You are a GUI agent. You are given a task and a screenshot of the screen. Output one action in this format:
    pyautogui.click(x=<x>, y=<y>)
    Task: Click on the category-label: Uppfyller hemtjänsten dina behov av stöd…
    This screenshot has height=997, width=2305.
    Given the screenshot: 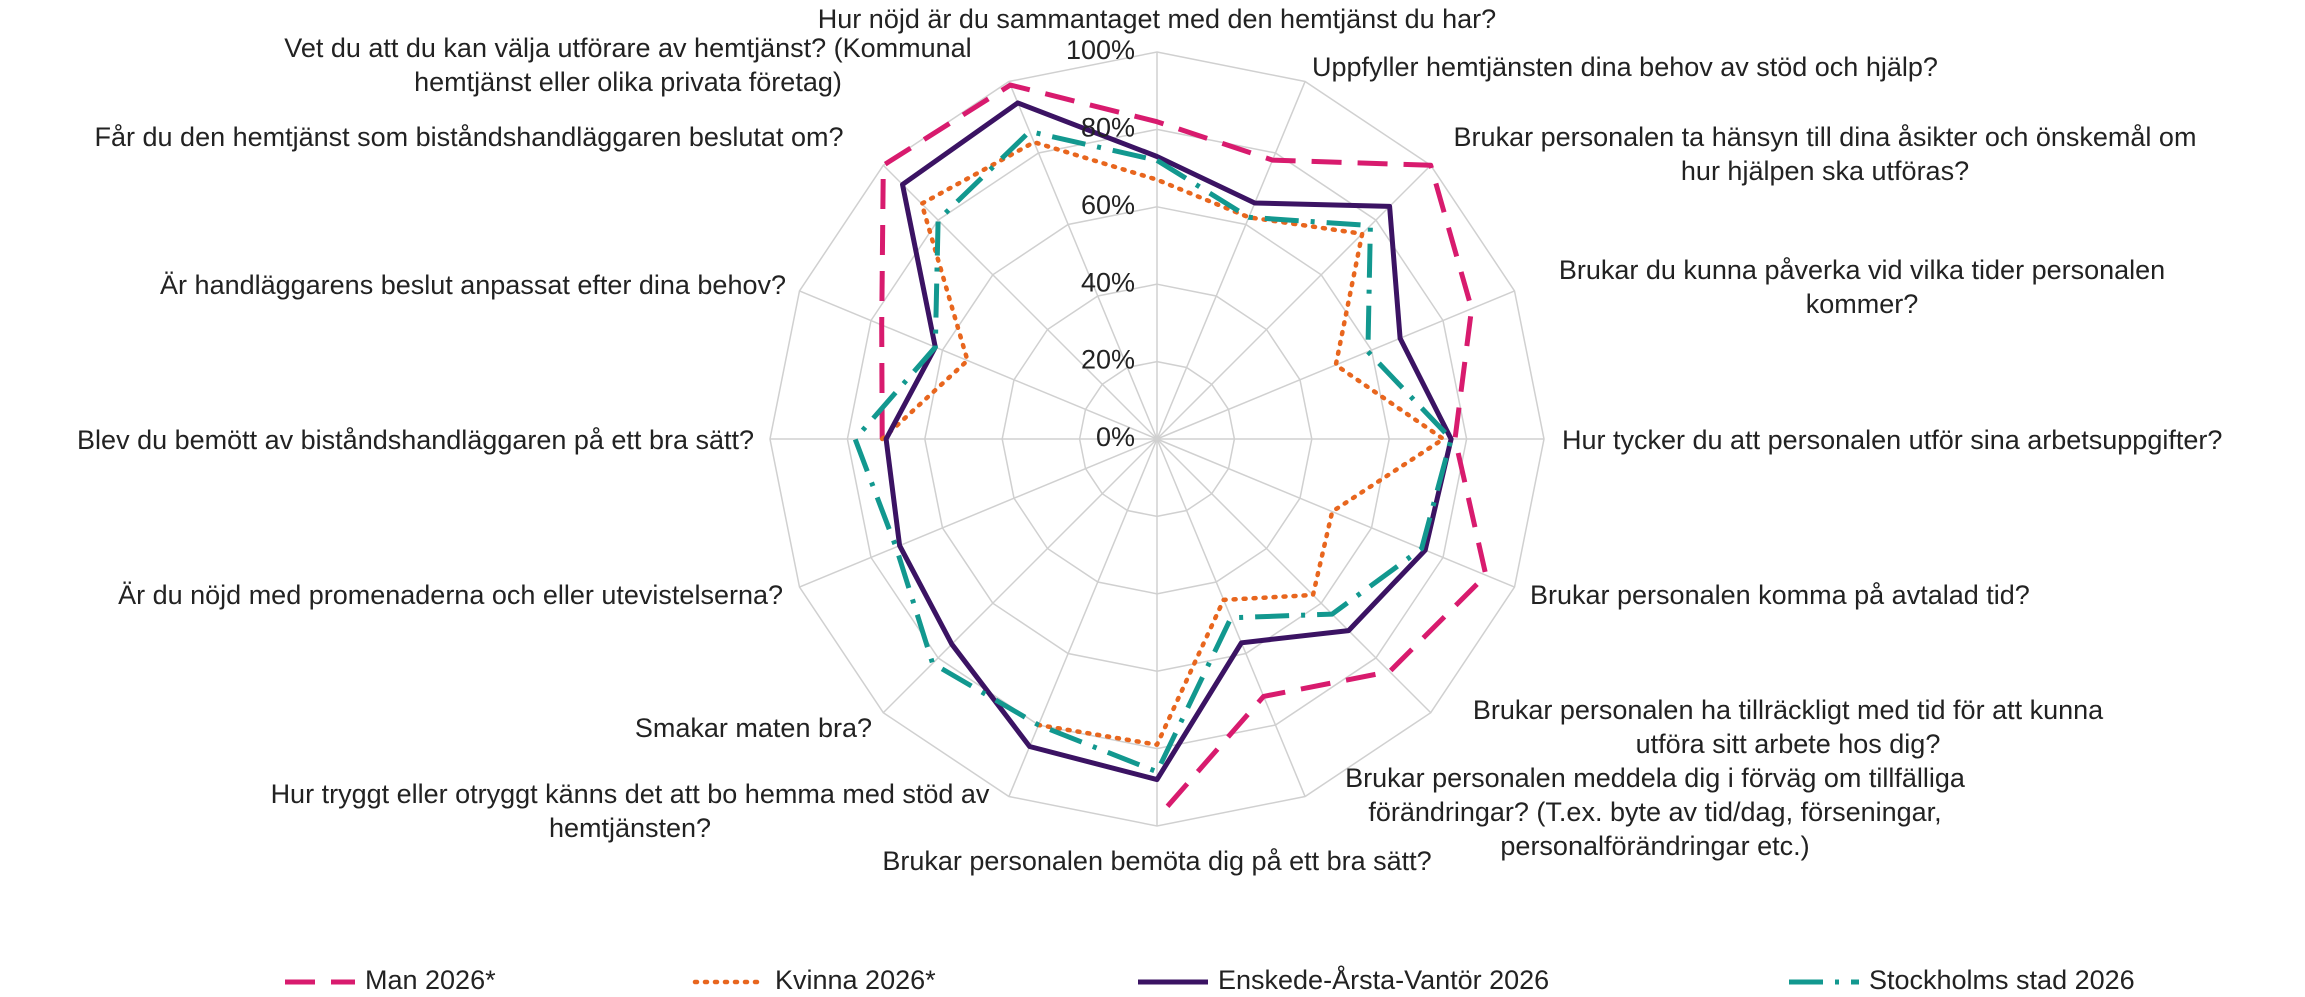 What is the action you would take?
    pyautogui.click(x=1625, y=67)
    